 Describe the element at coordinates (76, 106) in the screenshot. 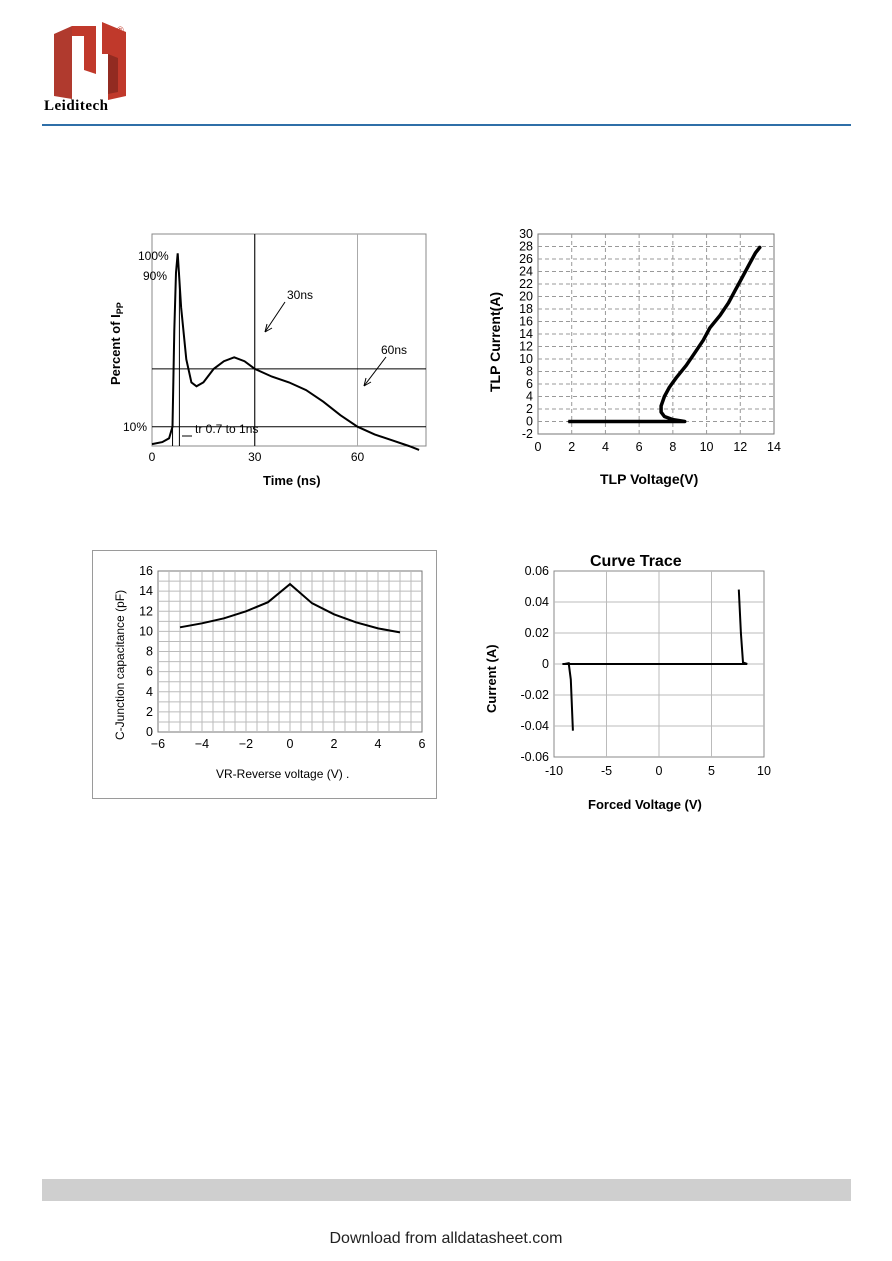

I see `brand-name: Leiditech` at that location.